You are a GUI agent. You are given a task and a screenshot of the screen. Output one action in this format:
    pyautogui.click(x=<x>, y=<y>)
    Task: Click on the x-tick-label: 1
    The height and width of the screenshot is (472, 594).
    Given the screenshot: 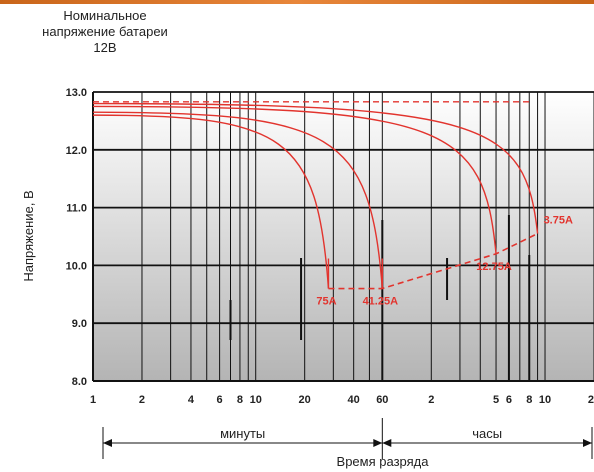 What is the action you would take?
    pyautogui.click(x=93, y=400)
    